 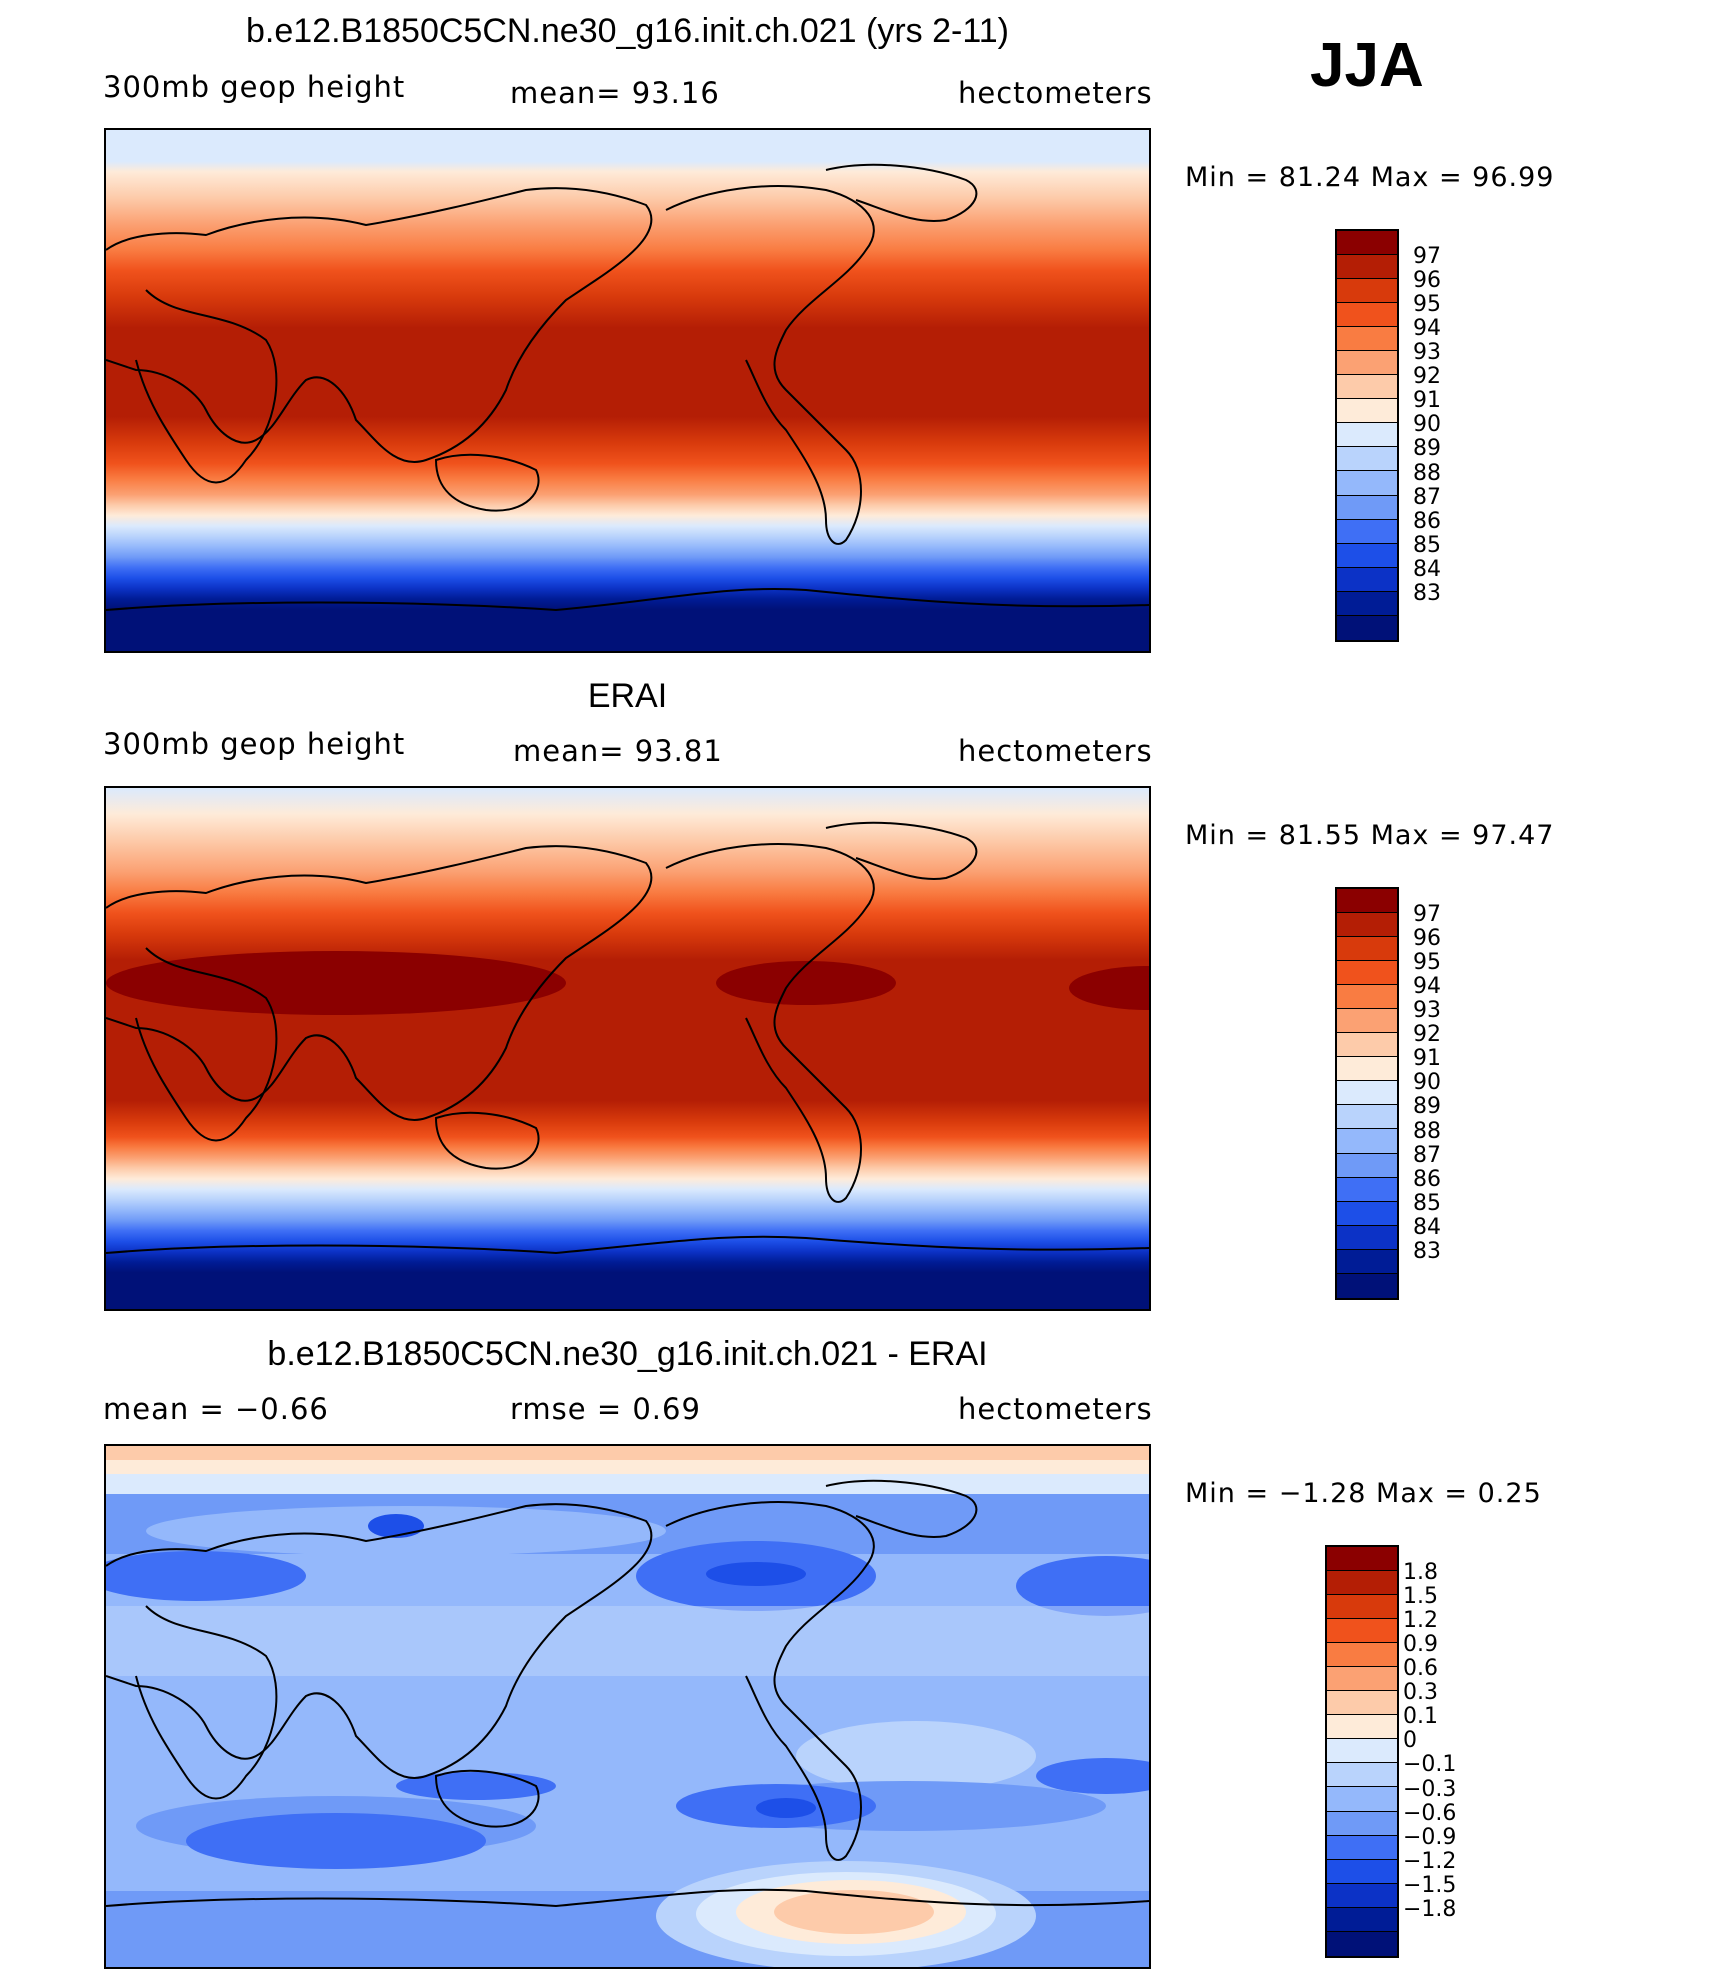 I want to click on panel-rmse-label-diff: rmse = 0.69, so click(x=605, y=1409).